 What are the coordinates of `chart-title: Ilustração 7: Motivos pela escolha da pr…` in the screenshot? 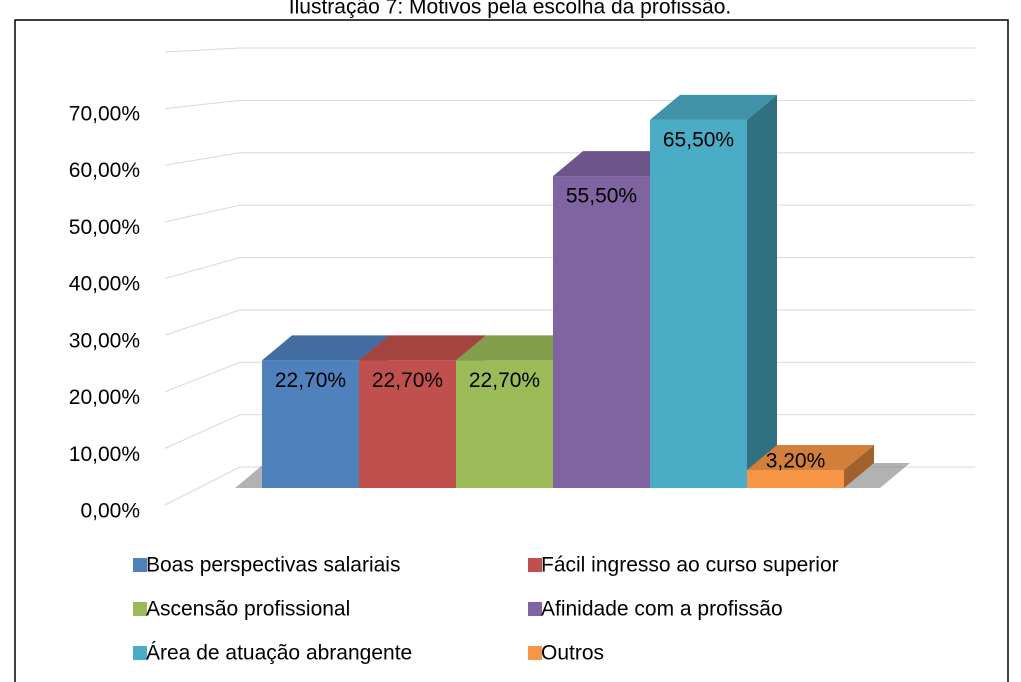 It's located at (510, 9).